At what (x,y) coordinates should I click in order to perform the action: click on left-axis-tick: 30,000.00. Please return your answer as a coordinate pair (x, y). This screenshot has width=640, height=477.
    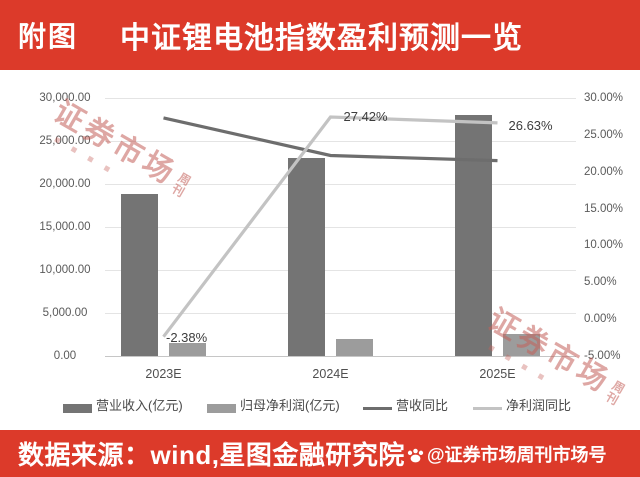
    Looking at the image, I should click on (65, 98).